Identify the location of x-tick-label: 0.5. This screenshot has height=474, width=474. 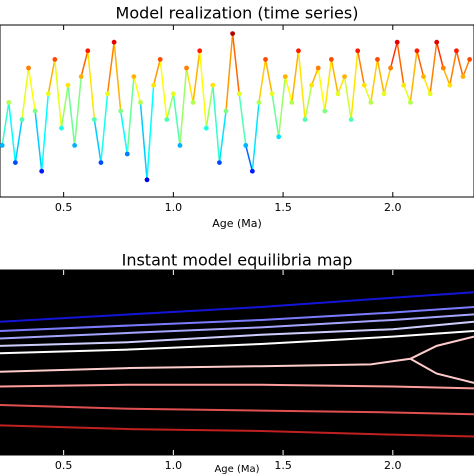
(64, 207).